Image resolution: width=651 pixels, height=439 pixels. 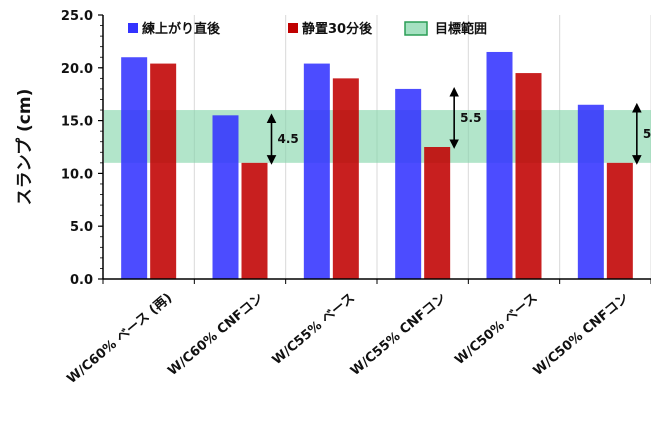 I want to click on difference-label-2: 5.5, so click(x=647, y=134).